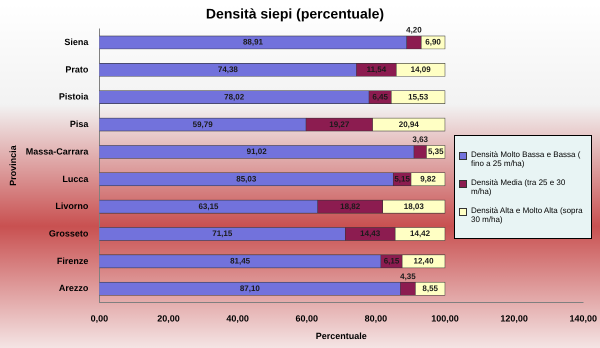  I want to click on data-label: 6,45, so click(380, 97).